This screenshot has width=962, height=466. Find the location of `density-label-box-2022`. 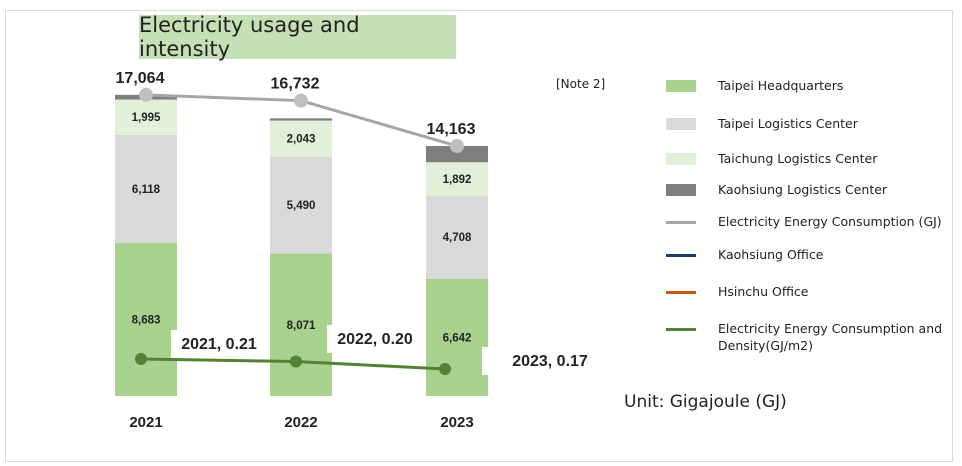

density-label-box-2022 is located at coordinates (375, 339).